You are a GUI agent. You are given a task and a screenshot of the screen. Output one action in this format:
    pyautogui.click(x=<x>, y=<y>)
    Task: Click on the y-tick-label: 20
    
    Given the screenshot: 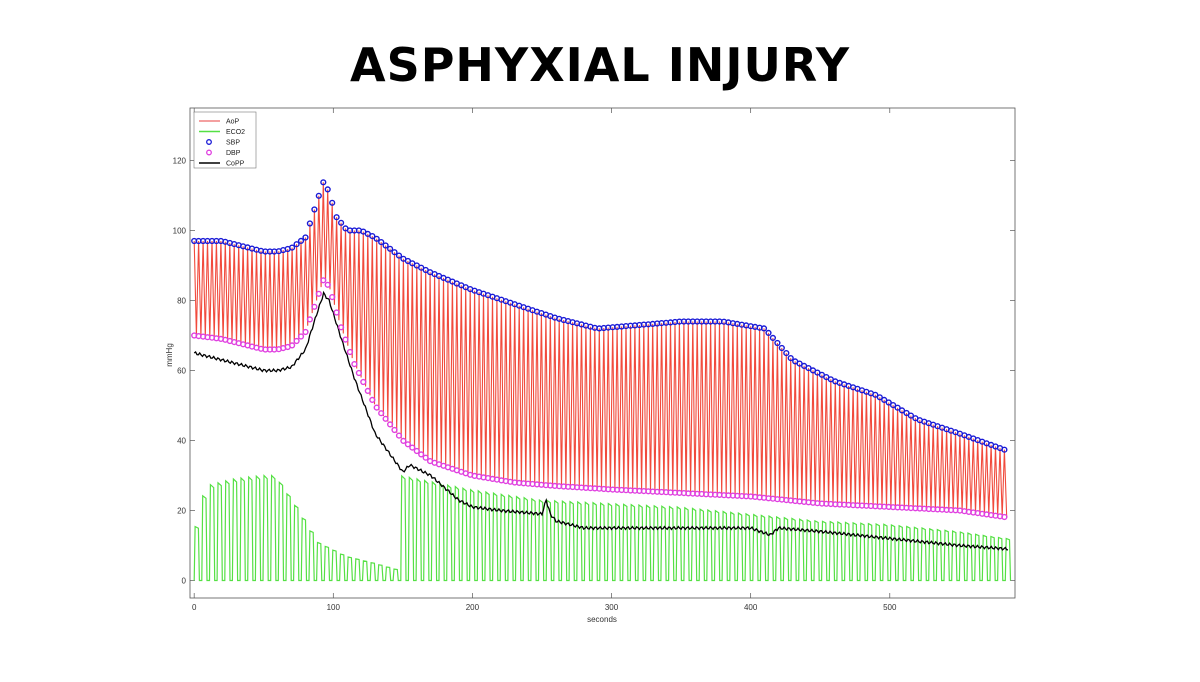 What is the action you would take?
    pyautogui.click(x=181, y=511)
    